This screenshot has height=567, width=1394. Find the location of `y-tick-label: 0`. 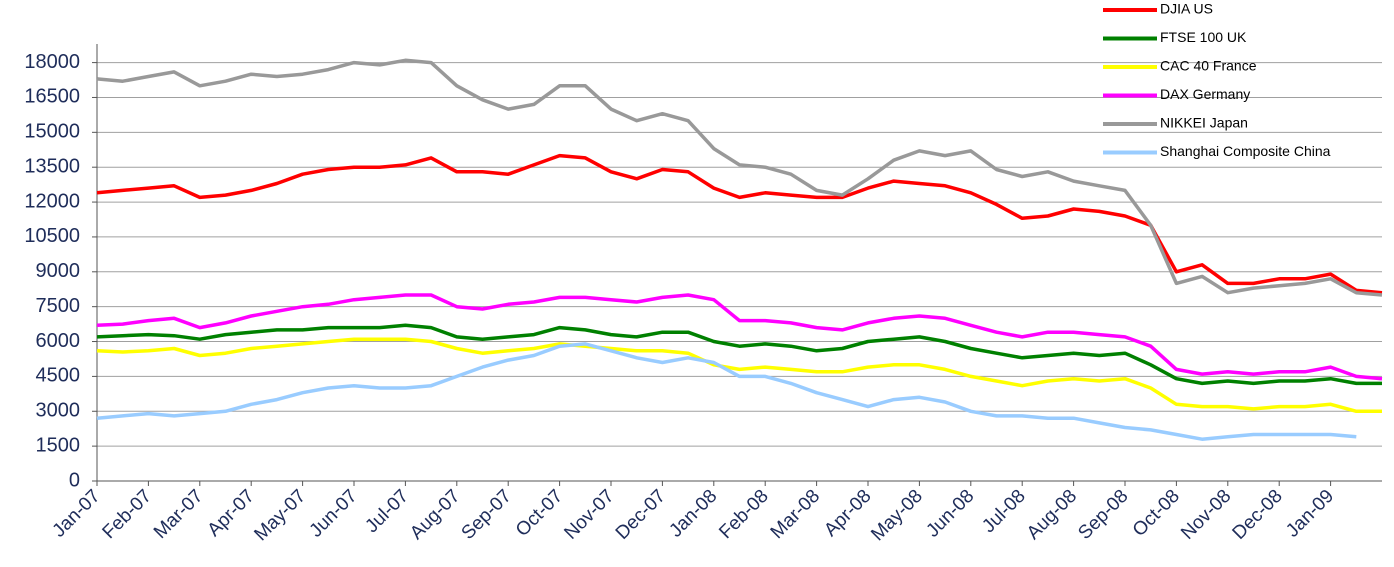

y-tick-label: 0 is located at coordinates (74, 480).